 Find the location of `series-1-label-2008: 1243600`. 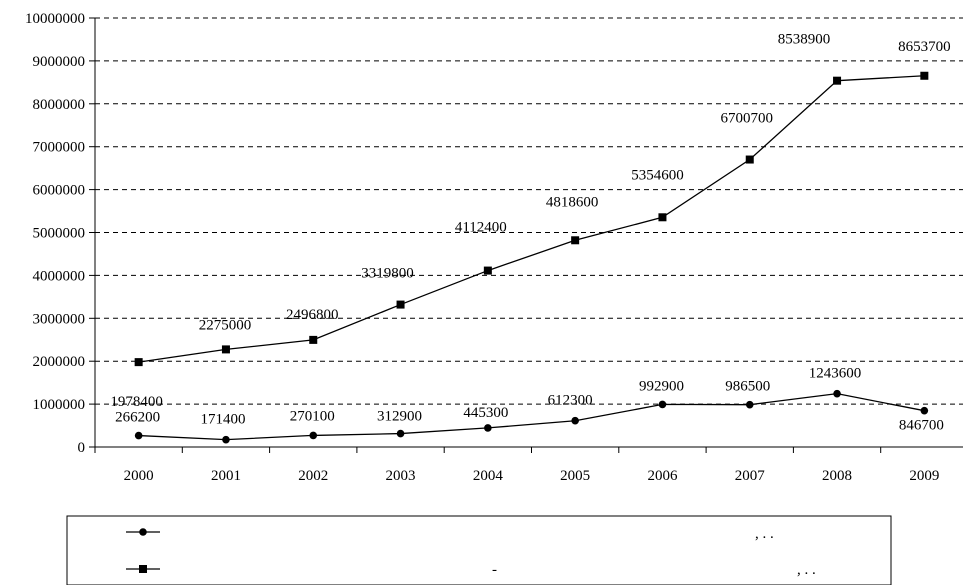

series-1-label-2008: 1243600 is located at coordinates (835, 374).